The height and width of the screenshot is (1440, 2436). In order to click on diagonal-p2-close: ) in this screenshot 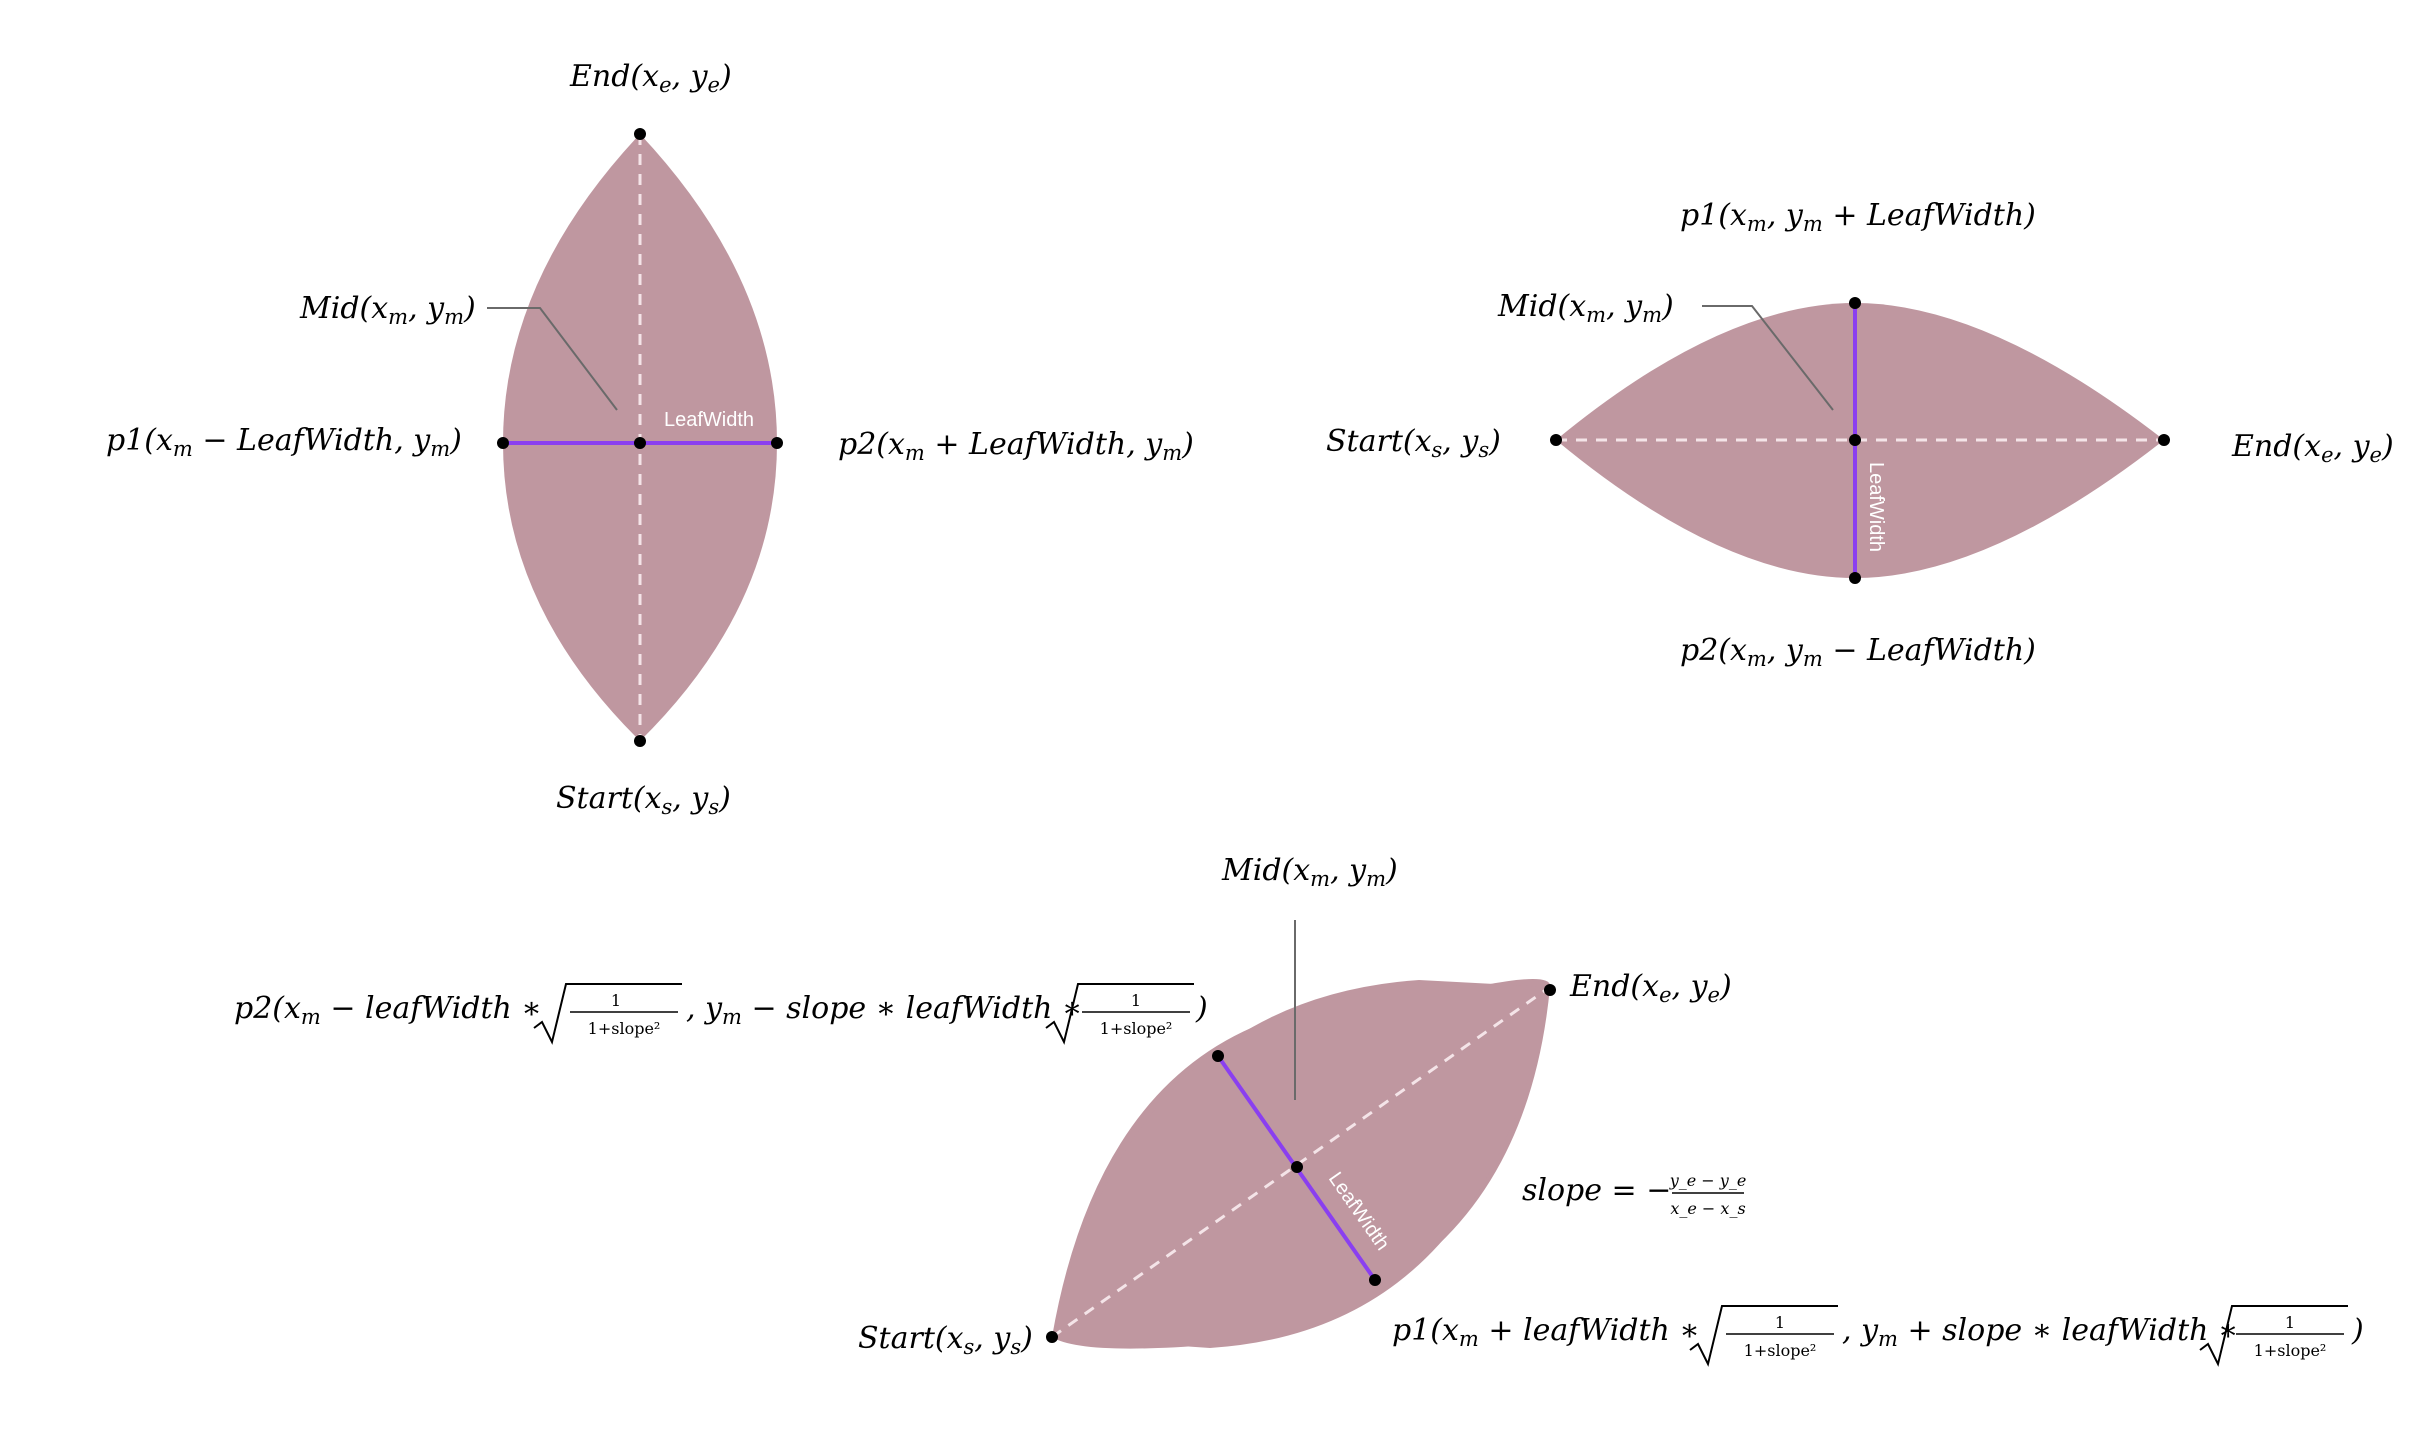, I will do `click(1201, 1008)`.